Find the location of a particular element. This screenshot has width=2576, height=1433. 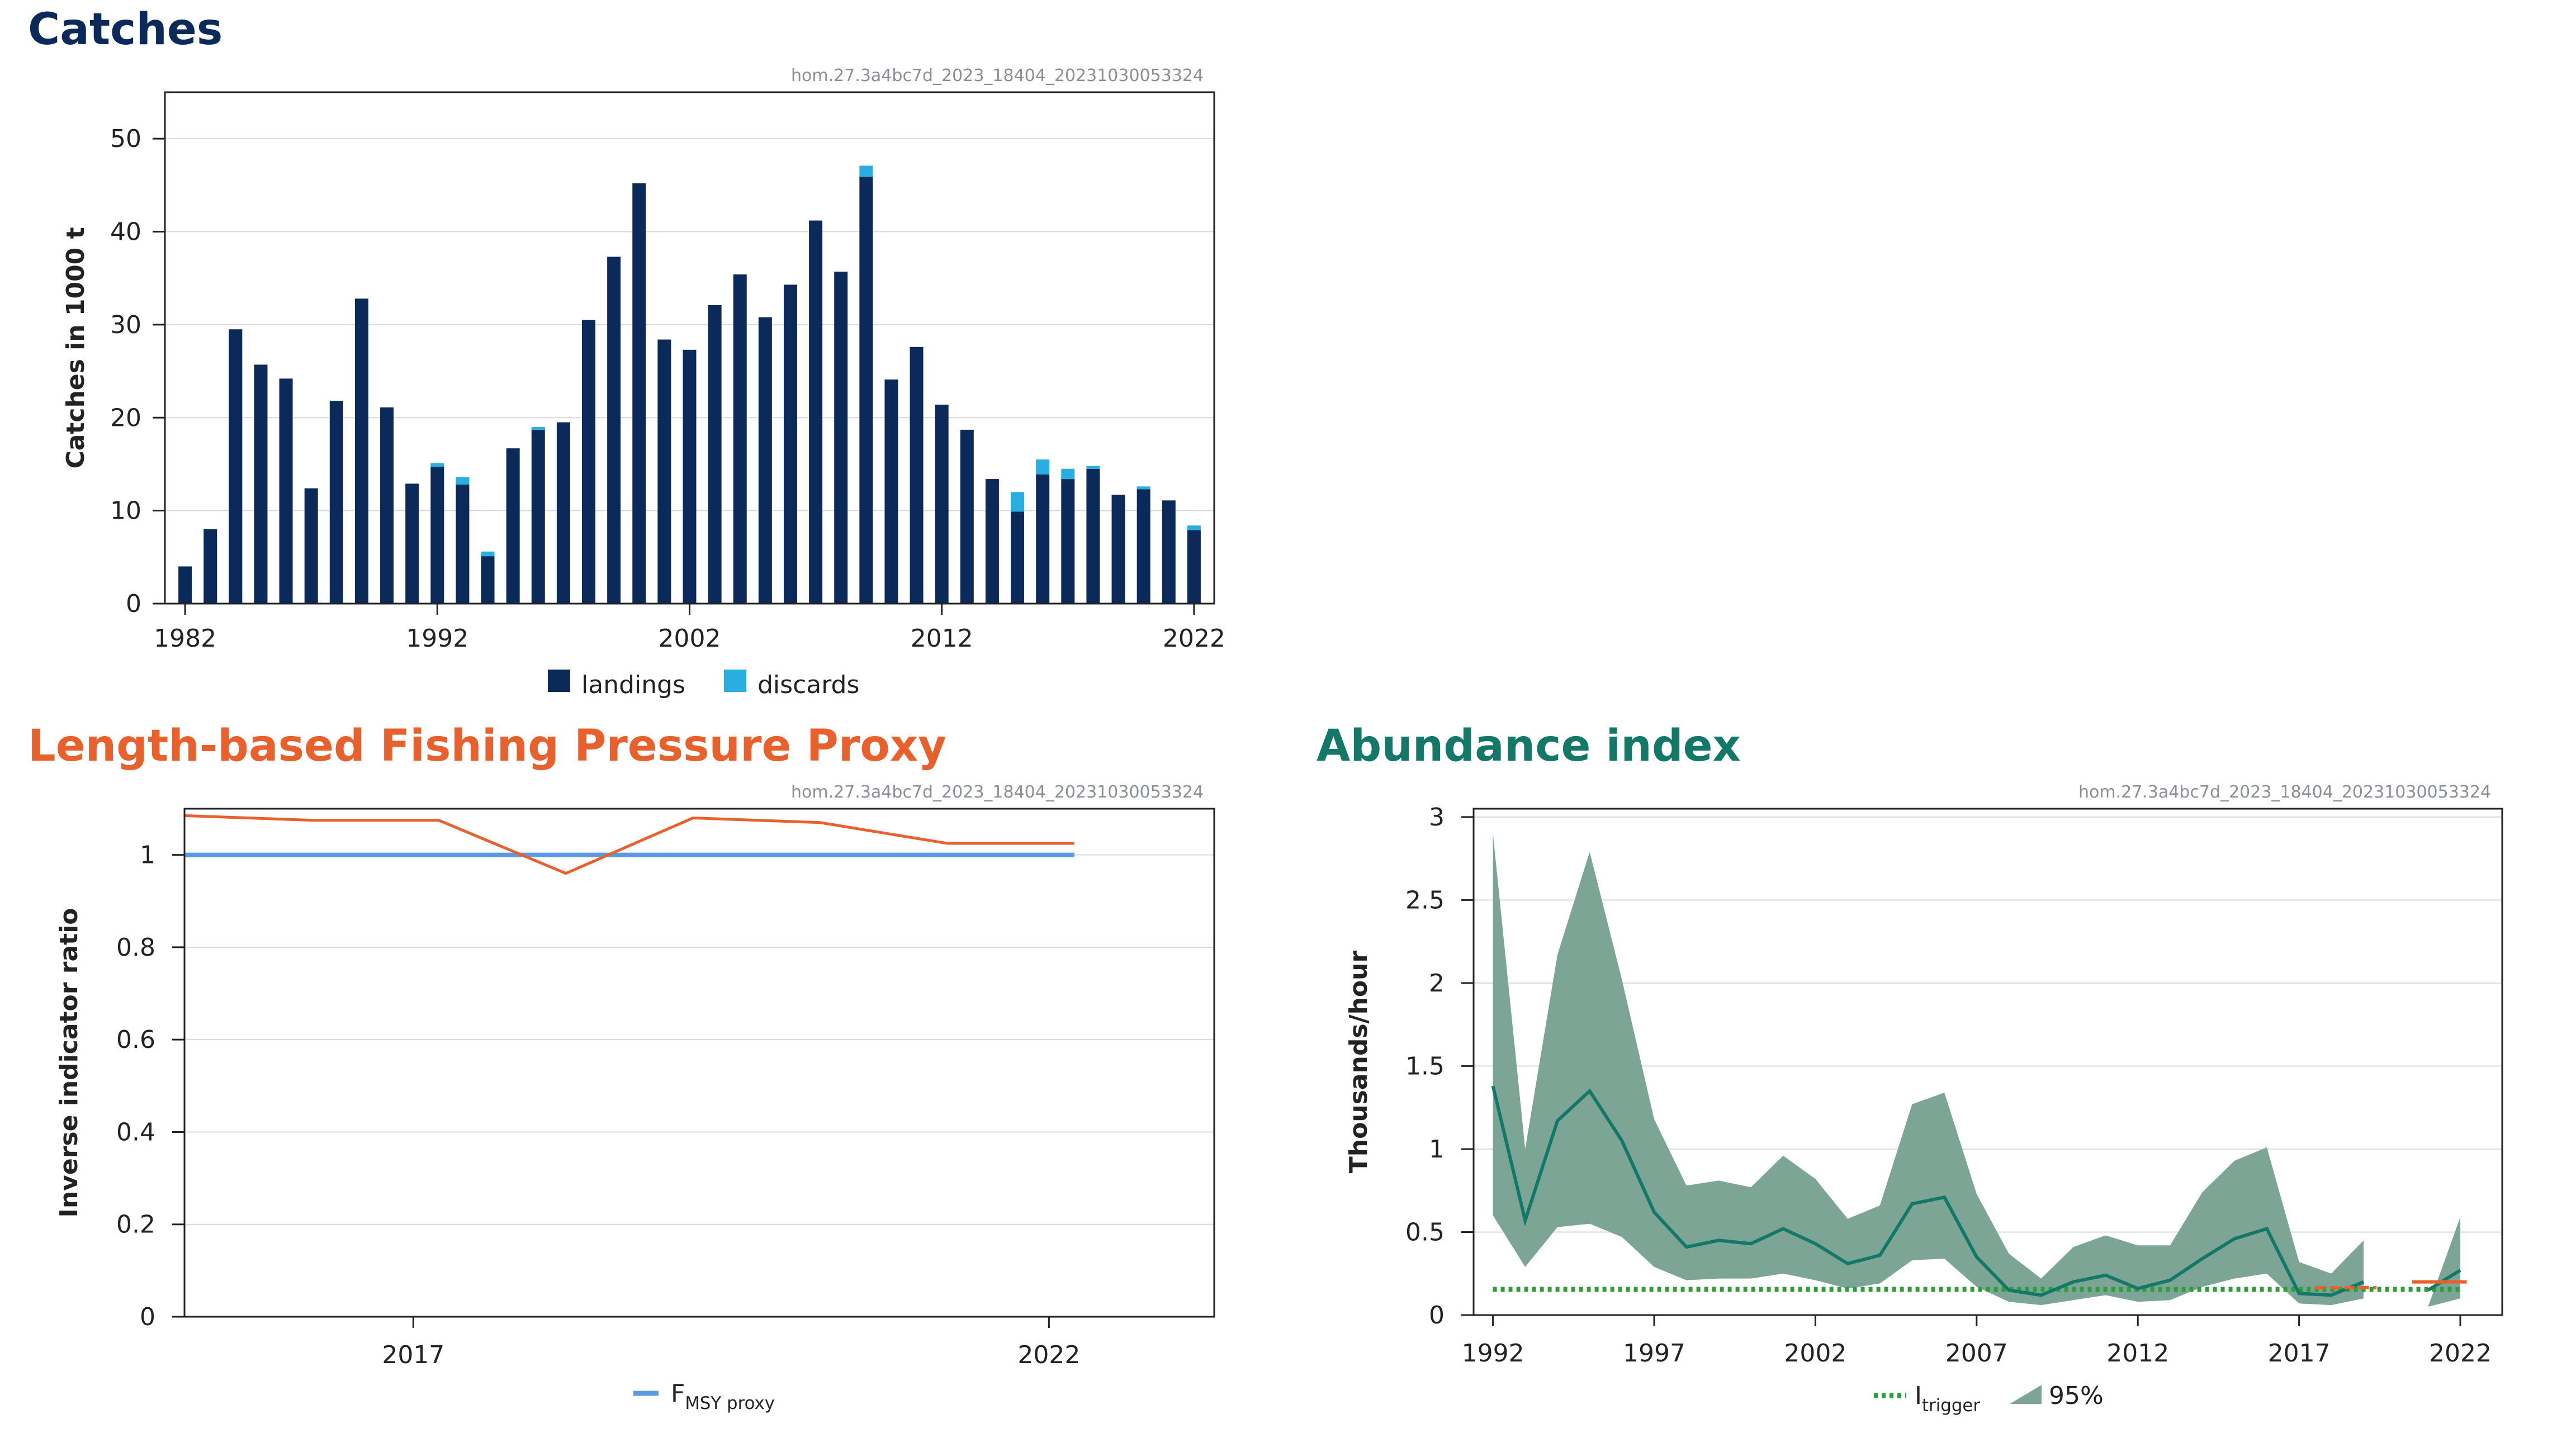

abundance-xtick-label: 1992 is located at coordinates (1493, 1354).